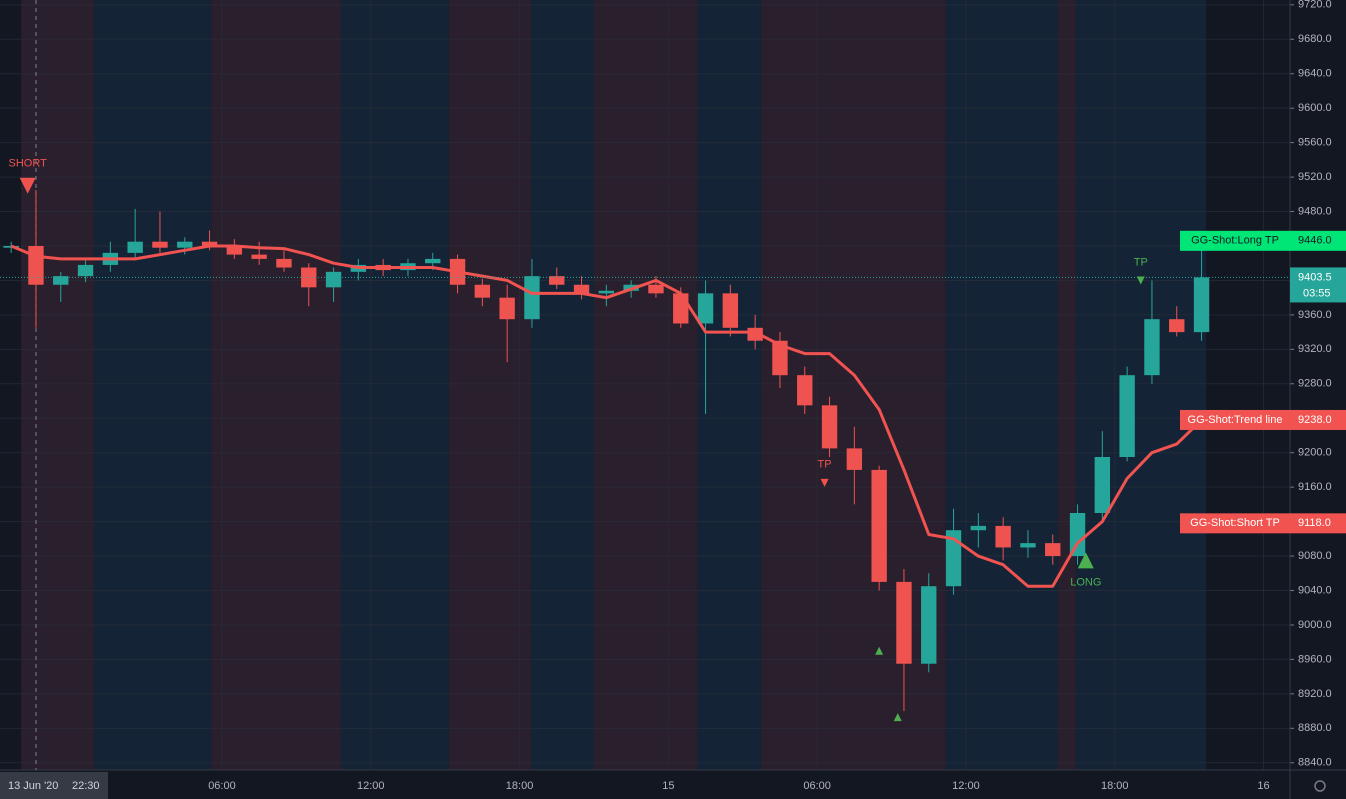 This screenshot has width=1346, height=799. I want to click on y-tick-label: 9040.0, so click(1315, 590).